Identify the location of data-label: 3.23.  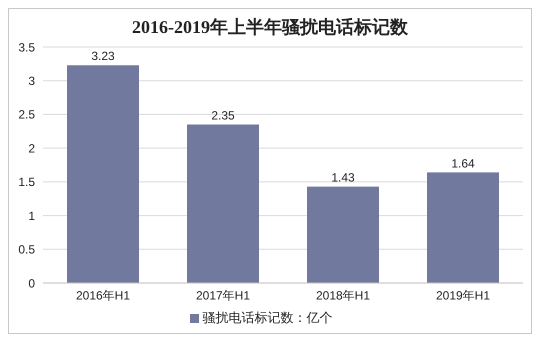
(103, 56).